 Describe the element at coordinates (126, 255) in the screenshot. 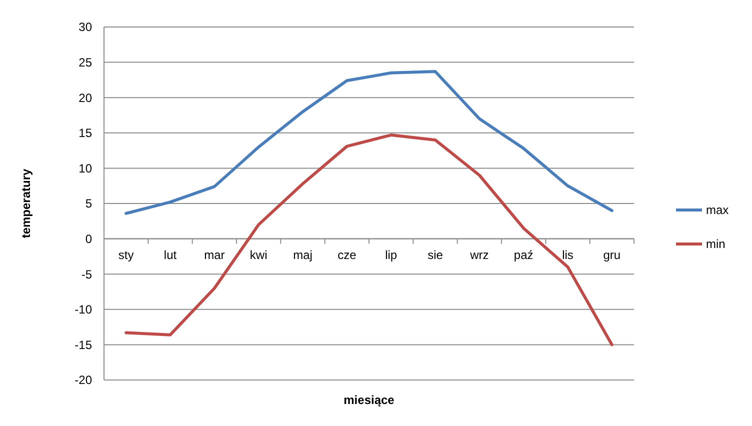

I see `x-tick-label: sty` at that location.